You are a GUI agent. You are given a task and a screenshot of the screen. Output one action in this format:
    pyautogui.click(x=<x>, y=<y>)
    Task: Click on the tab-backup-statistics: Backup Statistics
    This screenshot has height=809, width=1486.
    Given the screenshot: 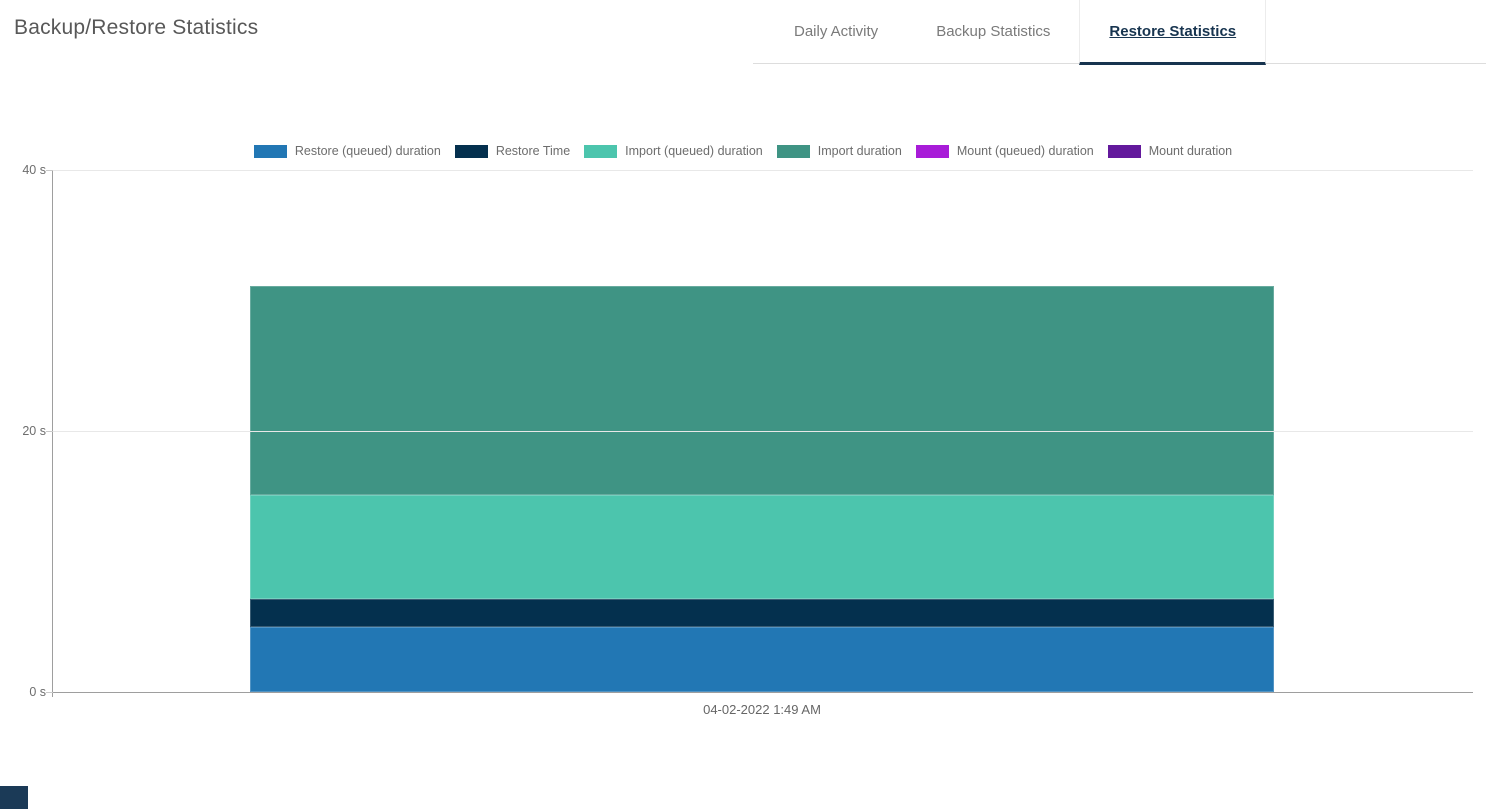 What is the action you would take?
    pyautogui.click(x=993, y=31)
    